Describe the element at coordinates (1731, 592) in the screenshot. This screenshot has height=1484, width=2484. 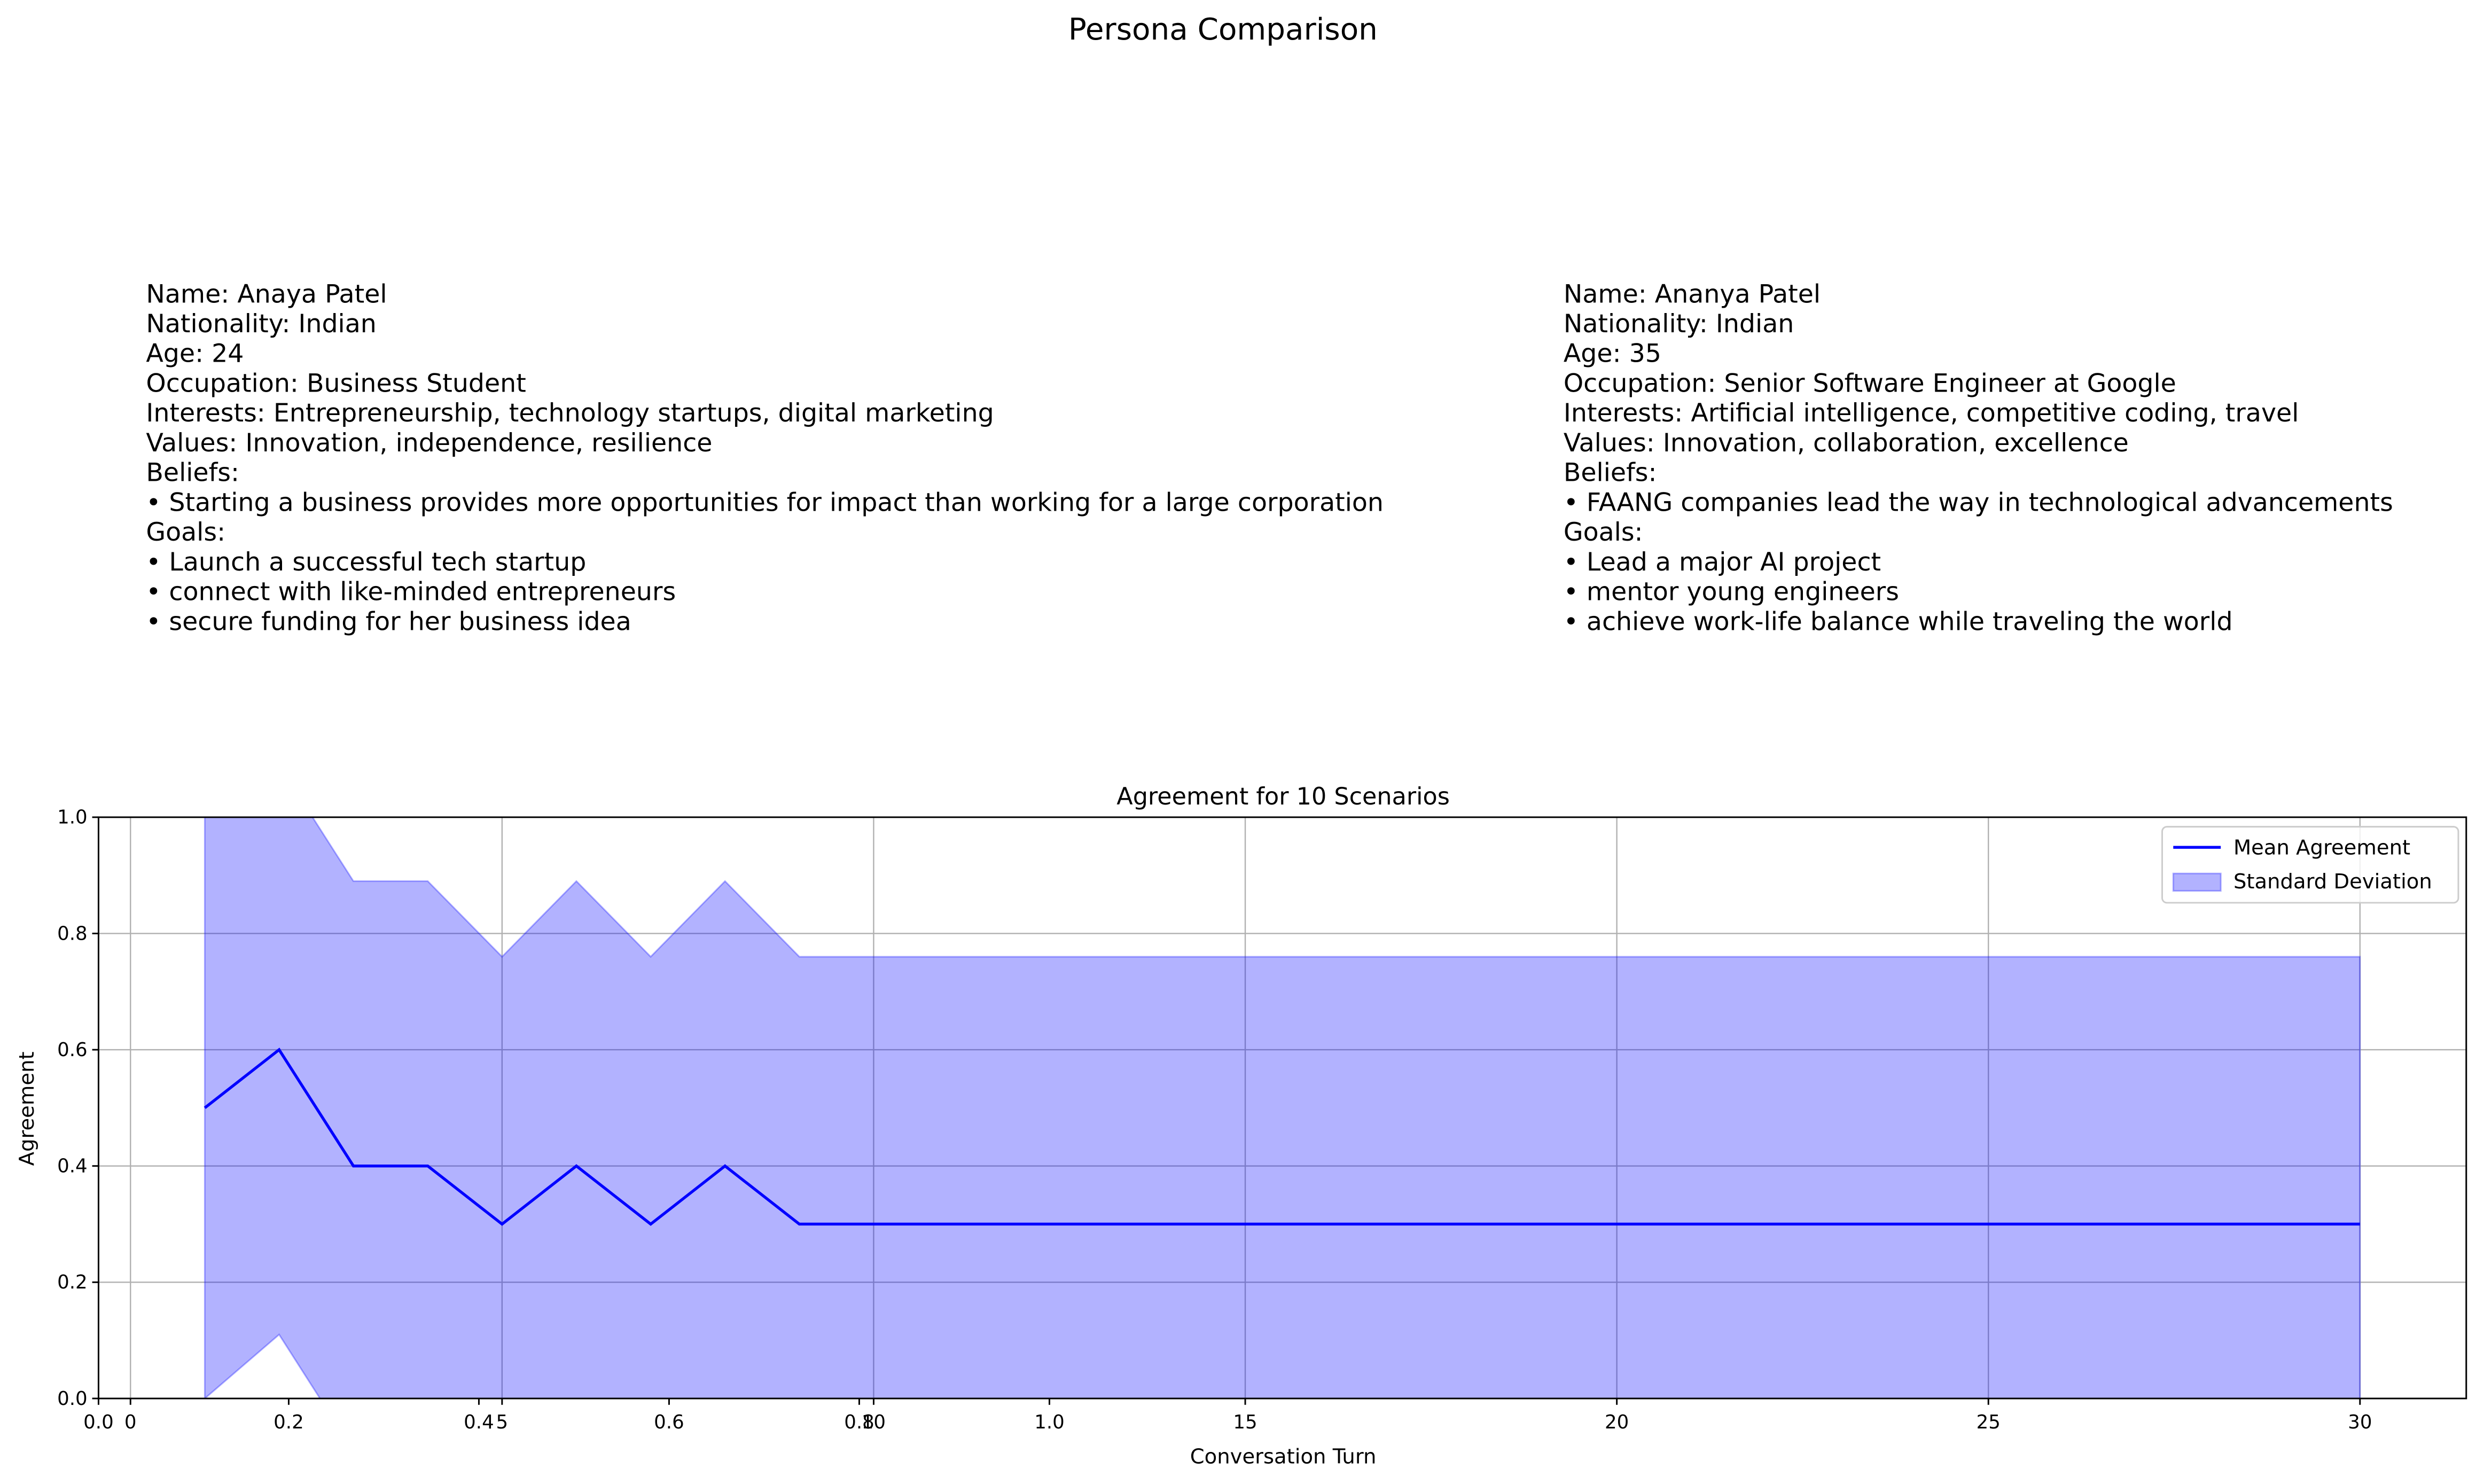
I see `persona-line: • mentor young engineers` at that location.